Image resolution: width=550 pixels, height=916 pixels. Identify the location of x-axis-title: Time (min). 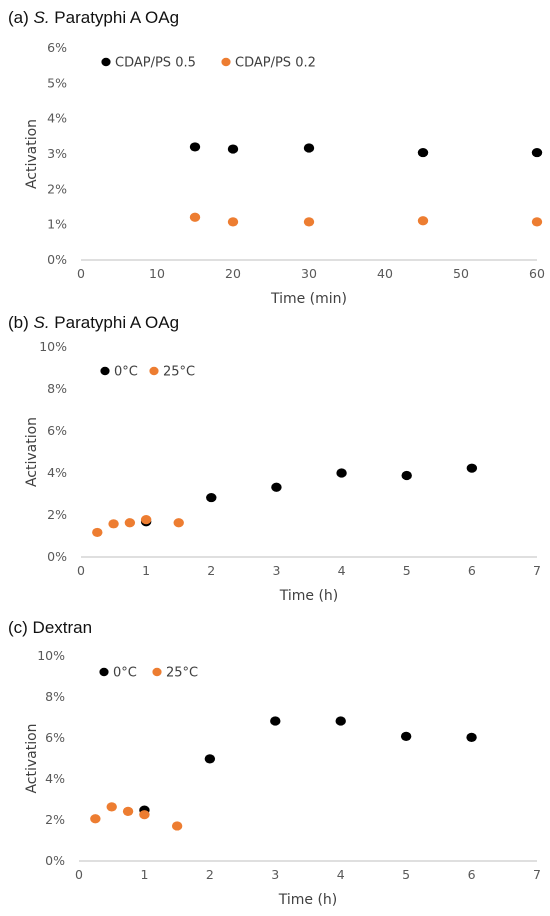
(308, 299).